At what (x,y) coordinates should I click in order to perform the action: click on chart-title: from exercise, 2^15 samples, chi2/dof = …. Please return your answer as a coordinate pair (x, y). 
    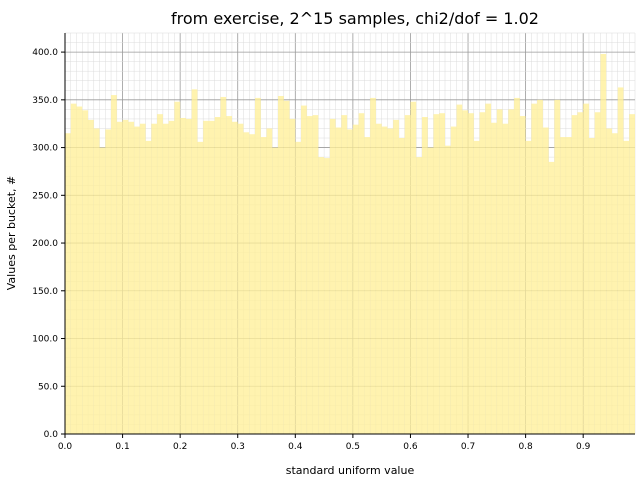
    Looking at the image, I should click on (355, 18).